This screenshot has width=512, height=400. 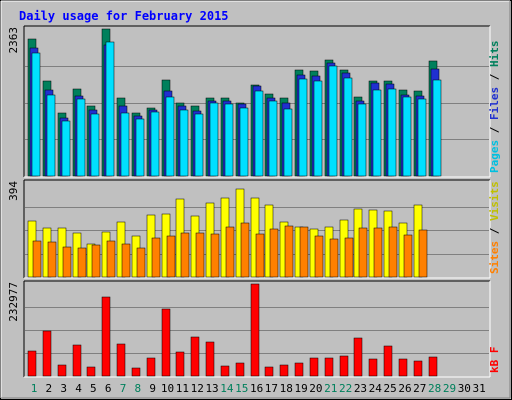 What do you see at coordinates (434, 388) in the screenshot?
I see `x-tick-label: 28` at bounding box center [434, 388].